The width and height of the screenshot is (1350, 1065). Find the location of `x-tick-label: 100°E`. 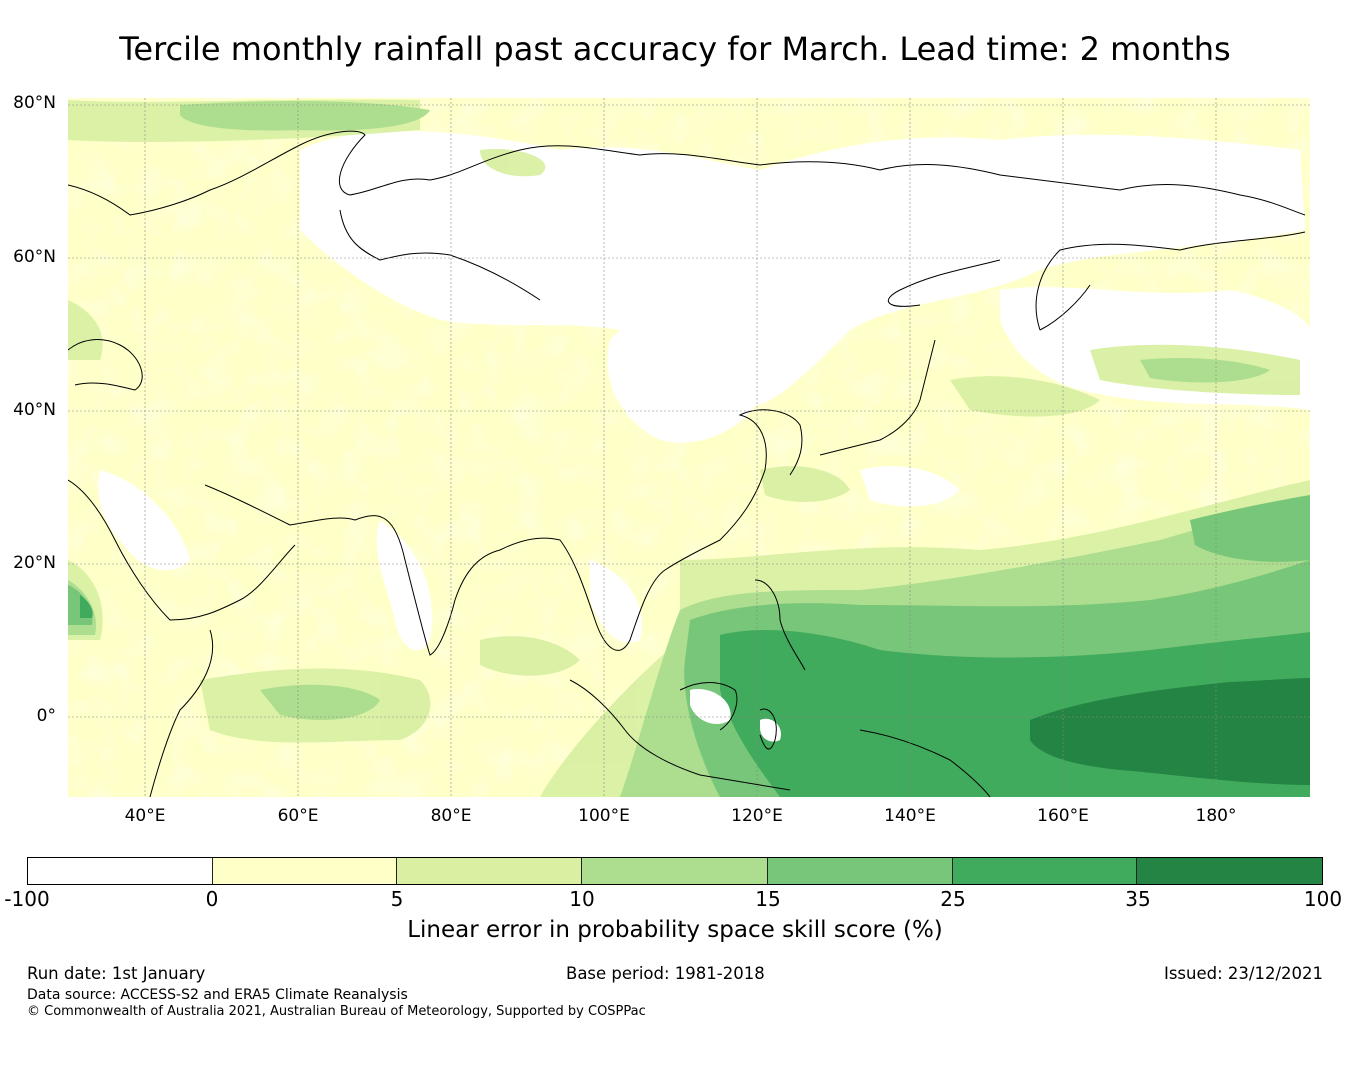

x-tick-label: 100°E is located at coordinates (604, 816).